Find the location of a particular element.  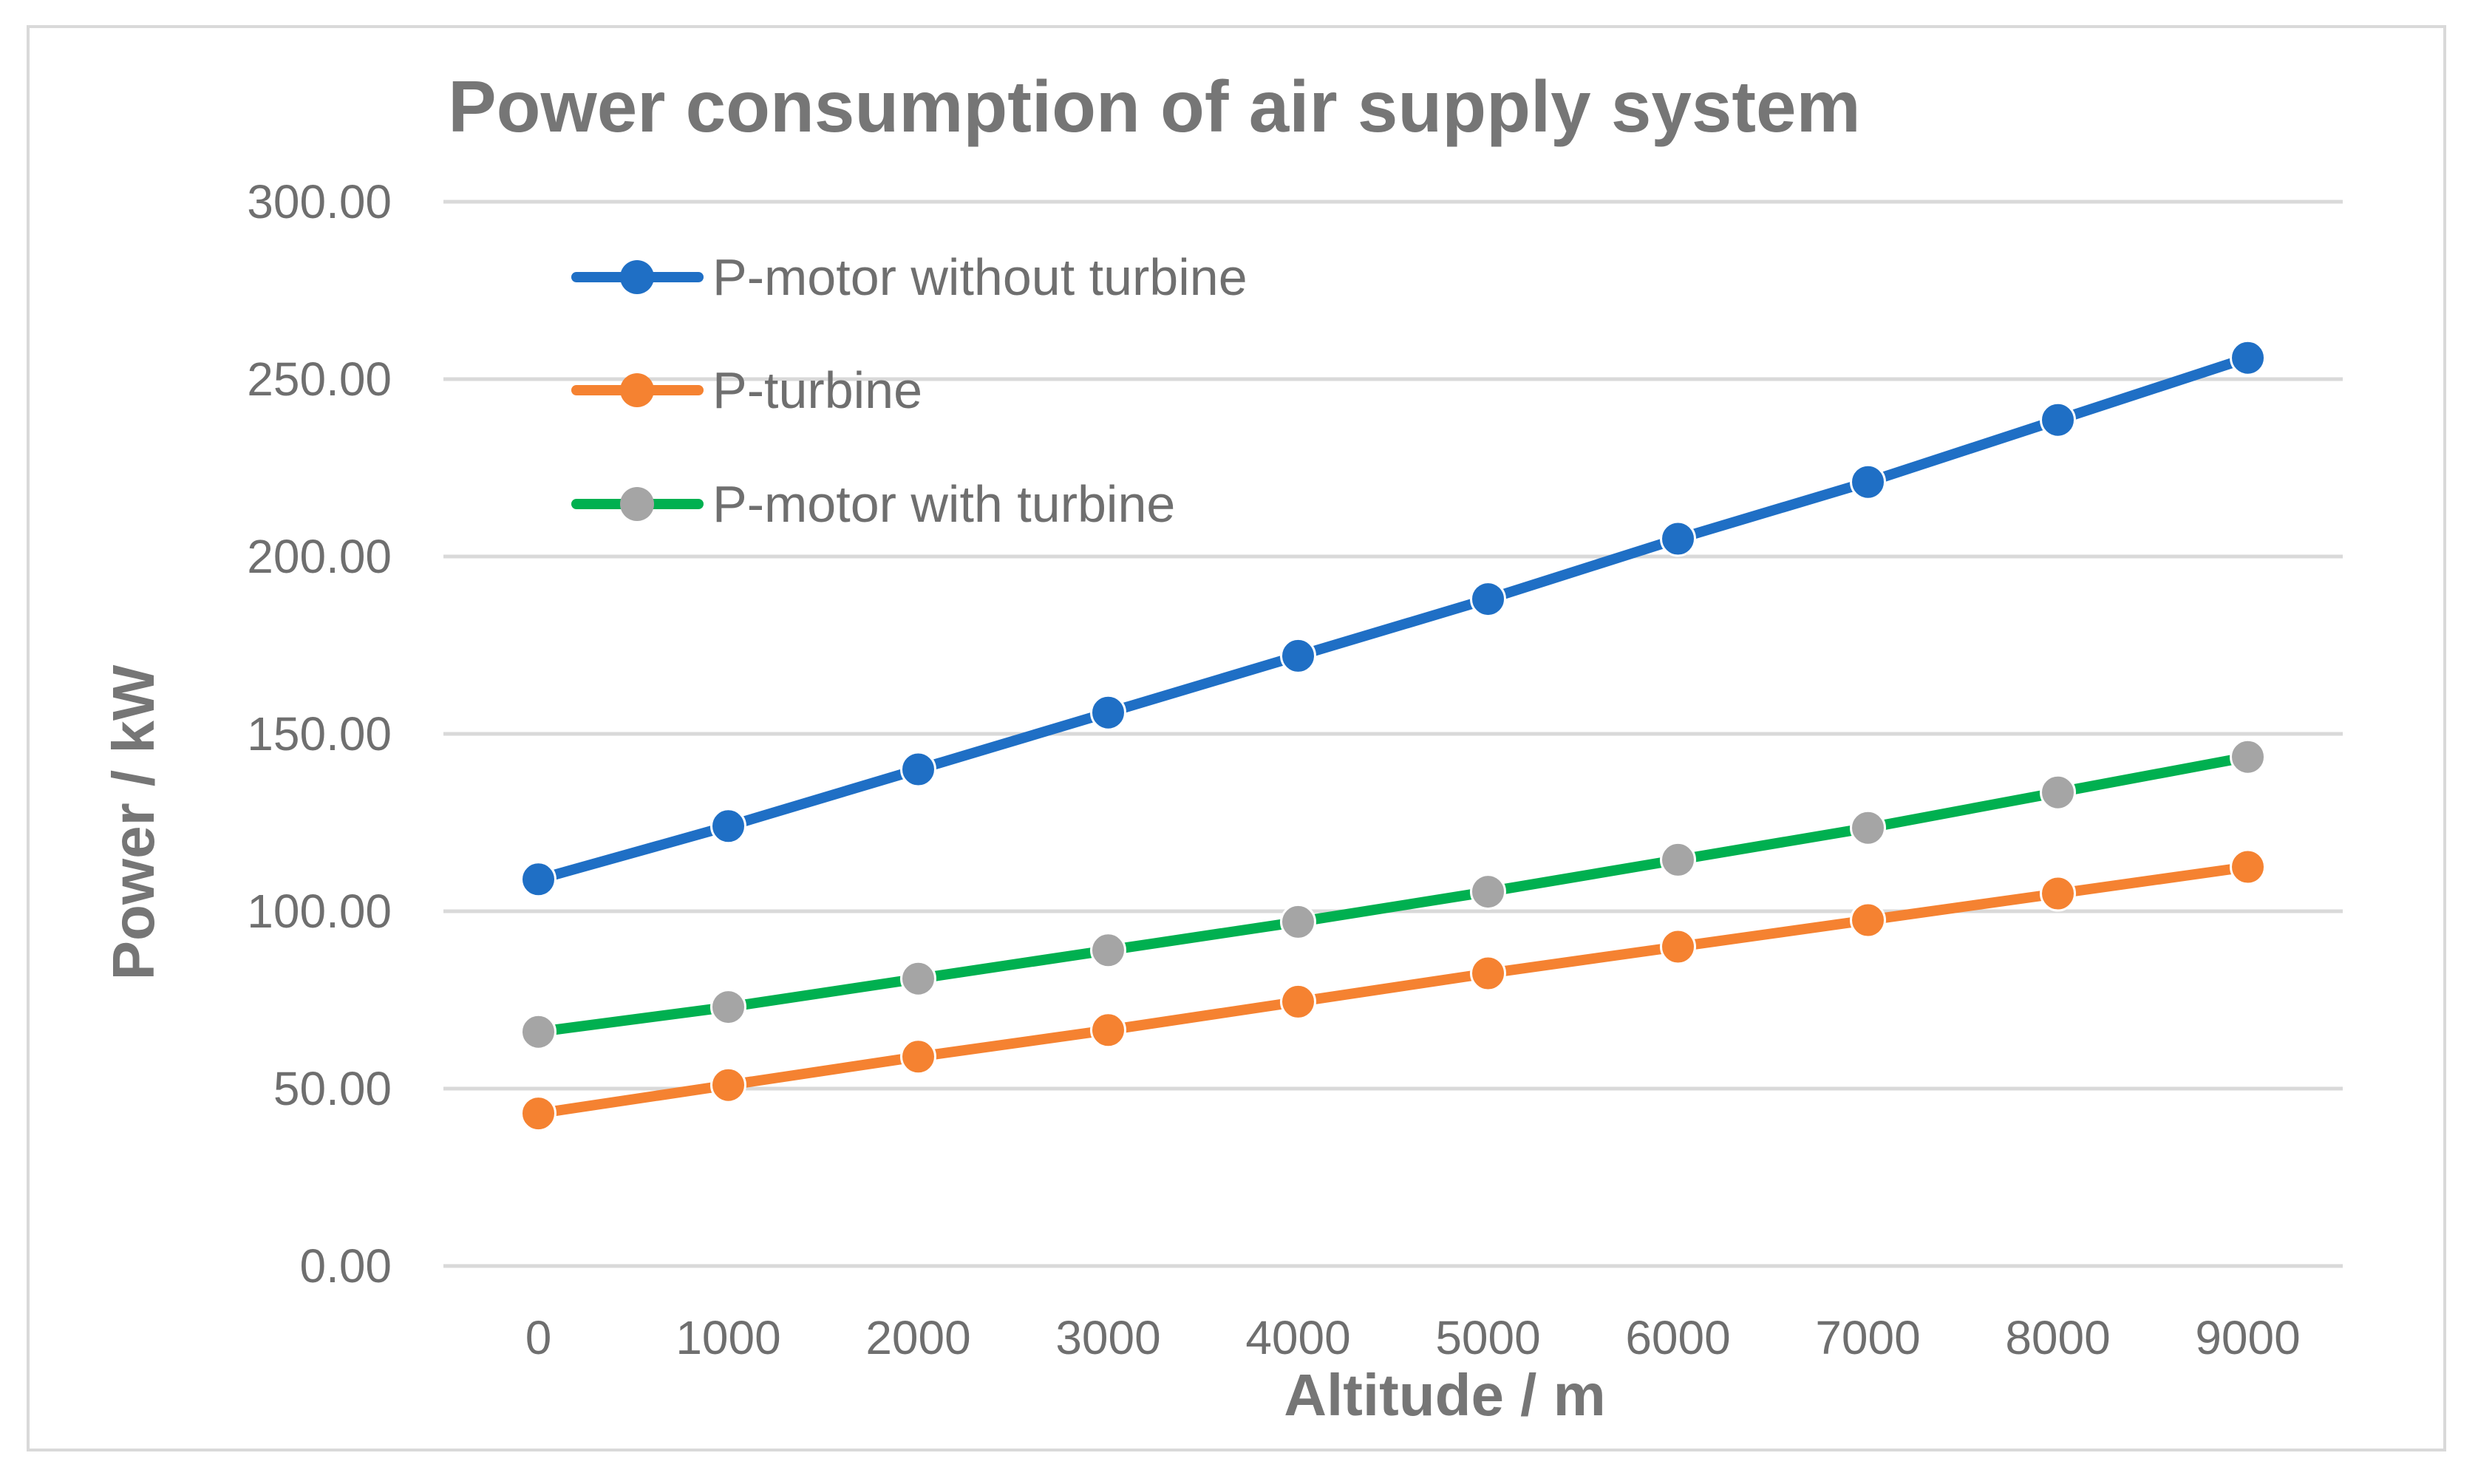

legend-label-0: P-motor without turbine is located at coordinates (979, 277).